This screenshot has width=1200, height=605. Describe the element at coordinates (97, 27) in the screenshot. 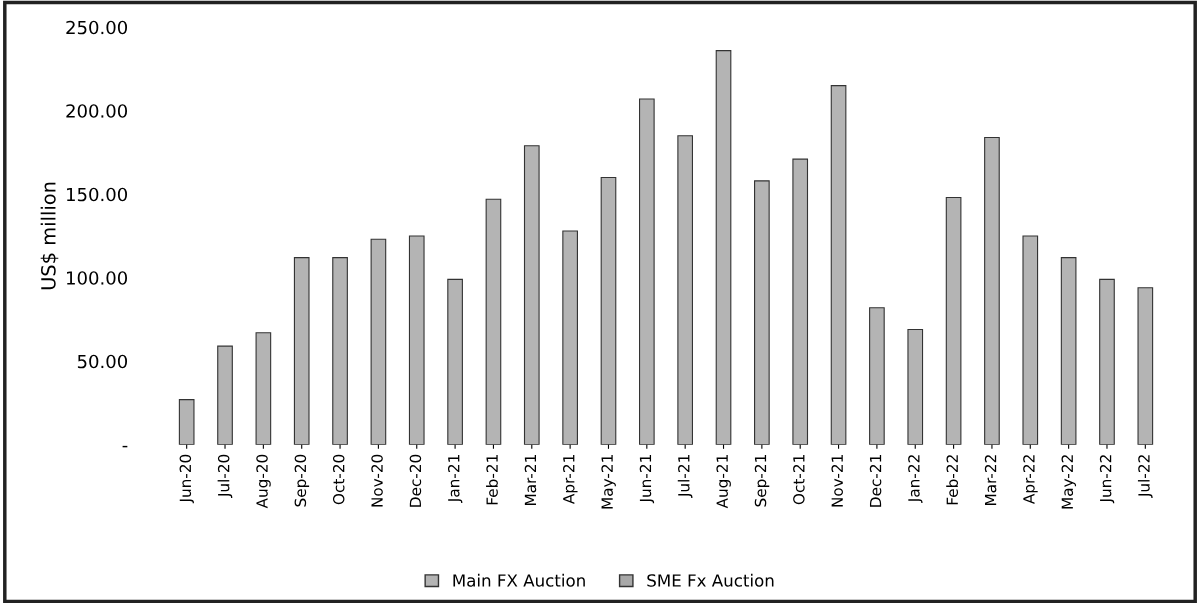

I see `y-tick-label: 250.00` at that location.